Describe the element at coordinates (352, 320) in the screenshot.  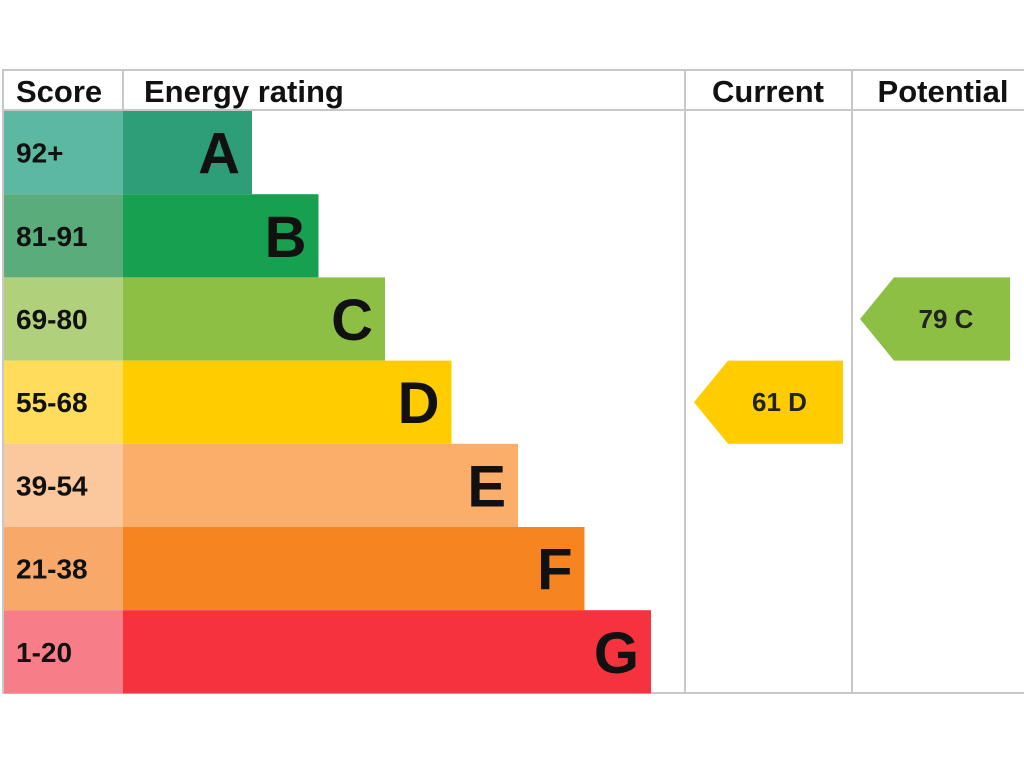
I see `band-letter-c: C` at that location.